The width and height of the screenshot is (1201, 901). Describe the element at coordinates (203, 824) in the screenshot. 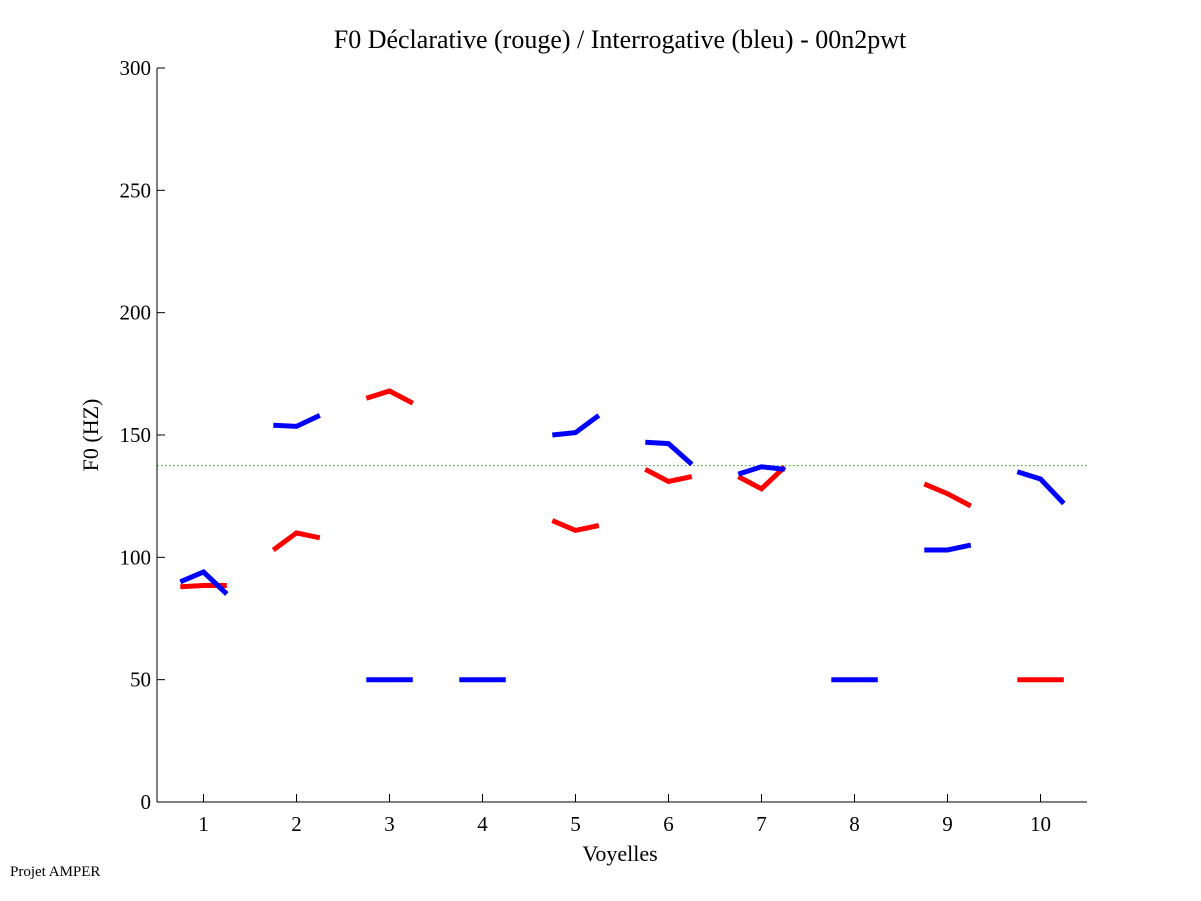

I see `x-tick-label: 1` at that location.